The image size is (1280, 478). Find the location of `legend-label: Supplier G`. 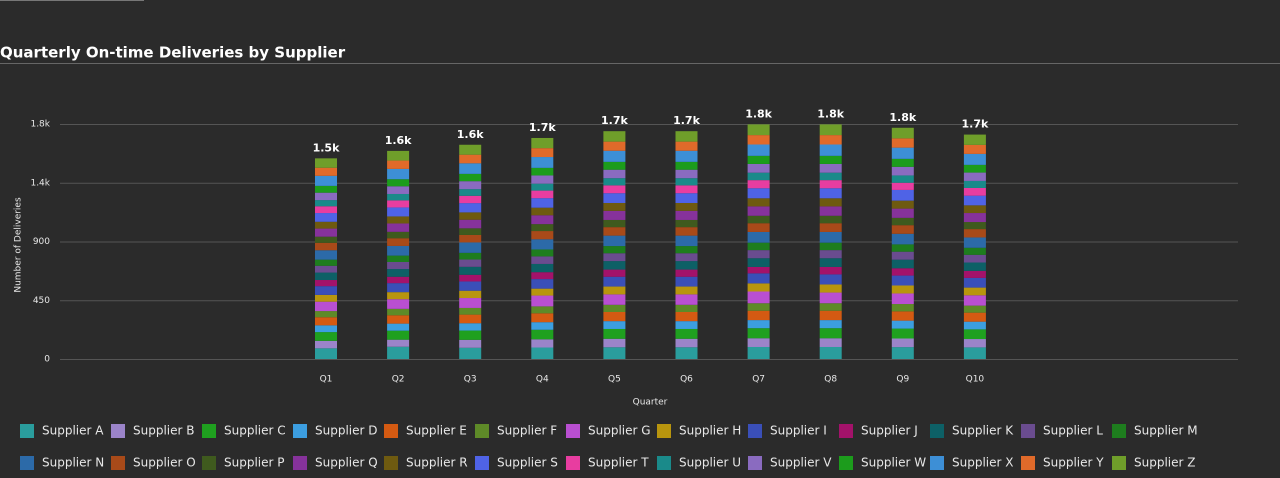

legend-label: Supplier G is located at coordinates (619, 431).